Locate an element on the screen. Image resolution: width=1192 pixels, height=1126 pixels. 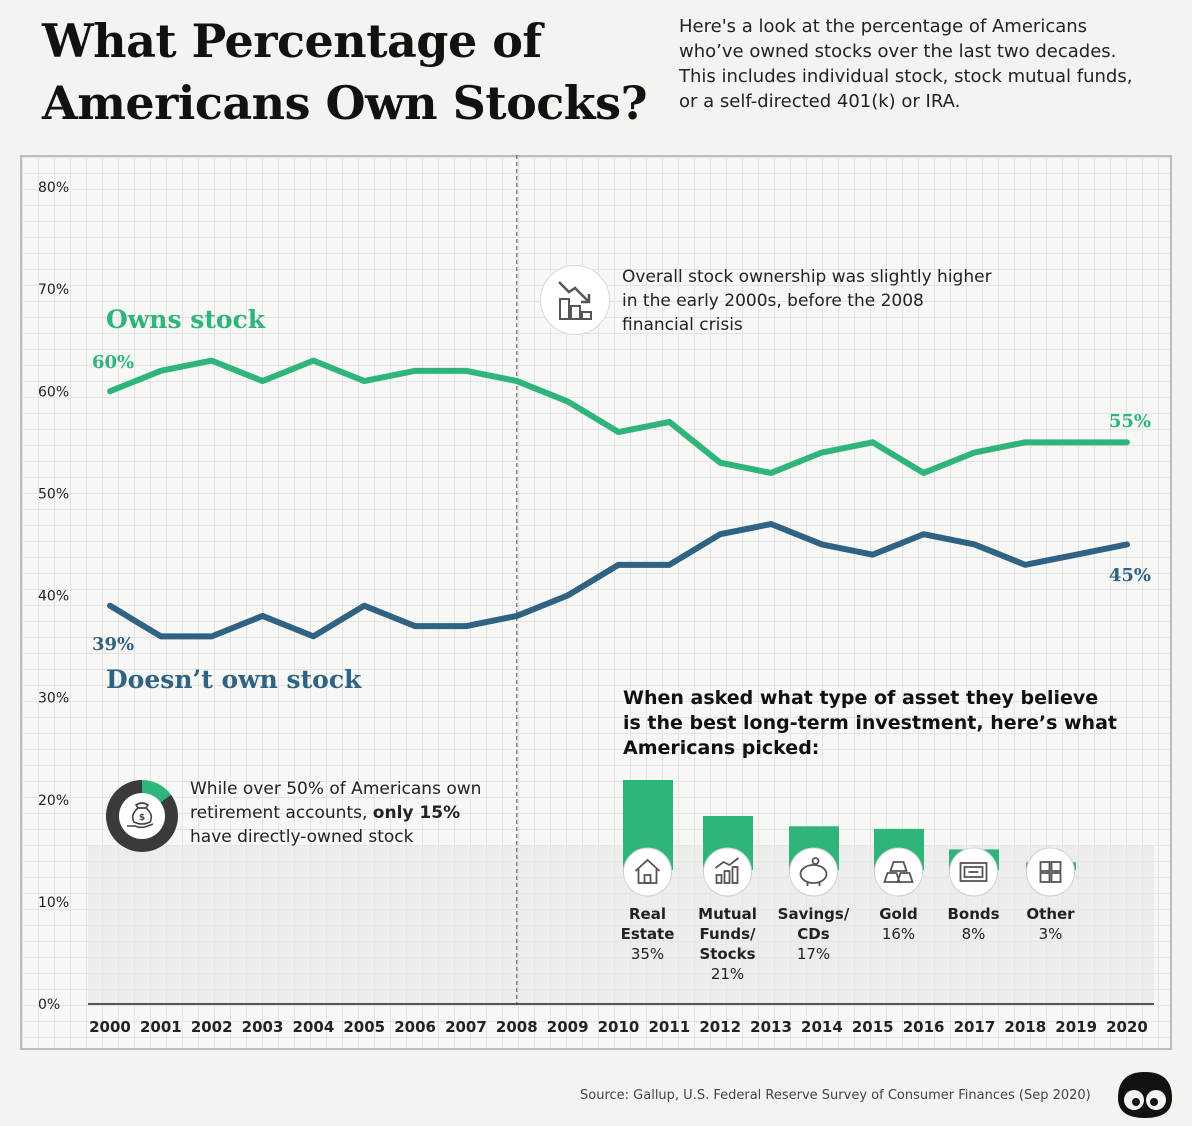
y-tick-label: 70% is located at coordinates (53, 290).